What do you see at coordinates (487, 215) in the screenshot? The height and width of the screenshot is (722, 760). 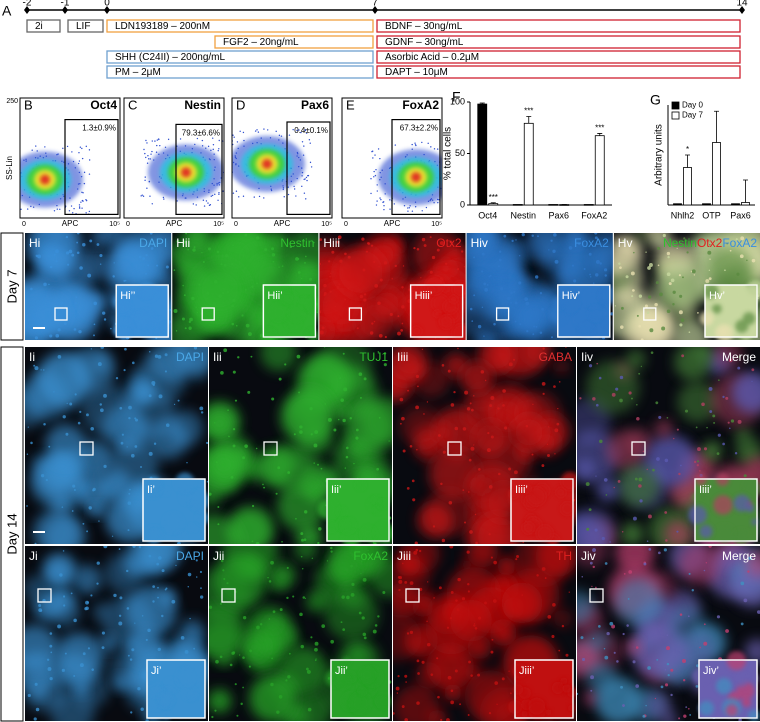 I see `x-tick-label: Oct4` at bounding box center [487, 215].